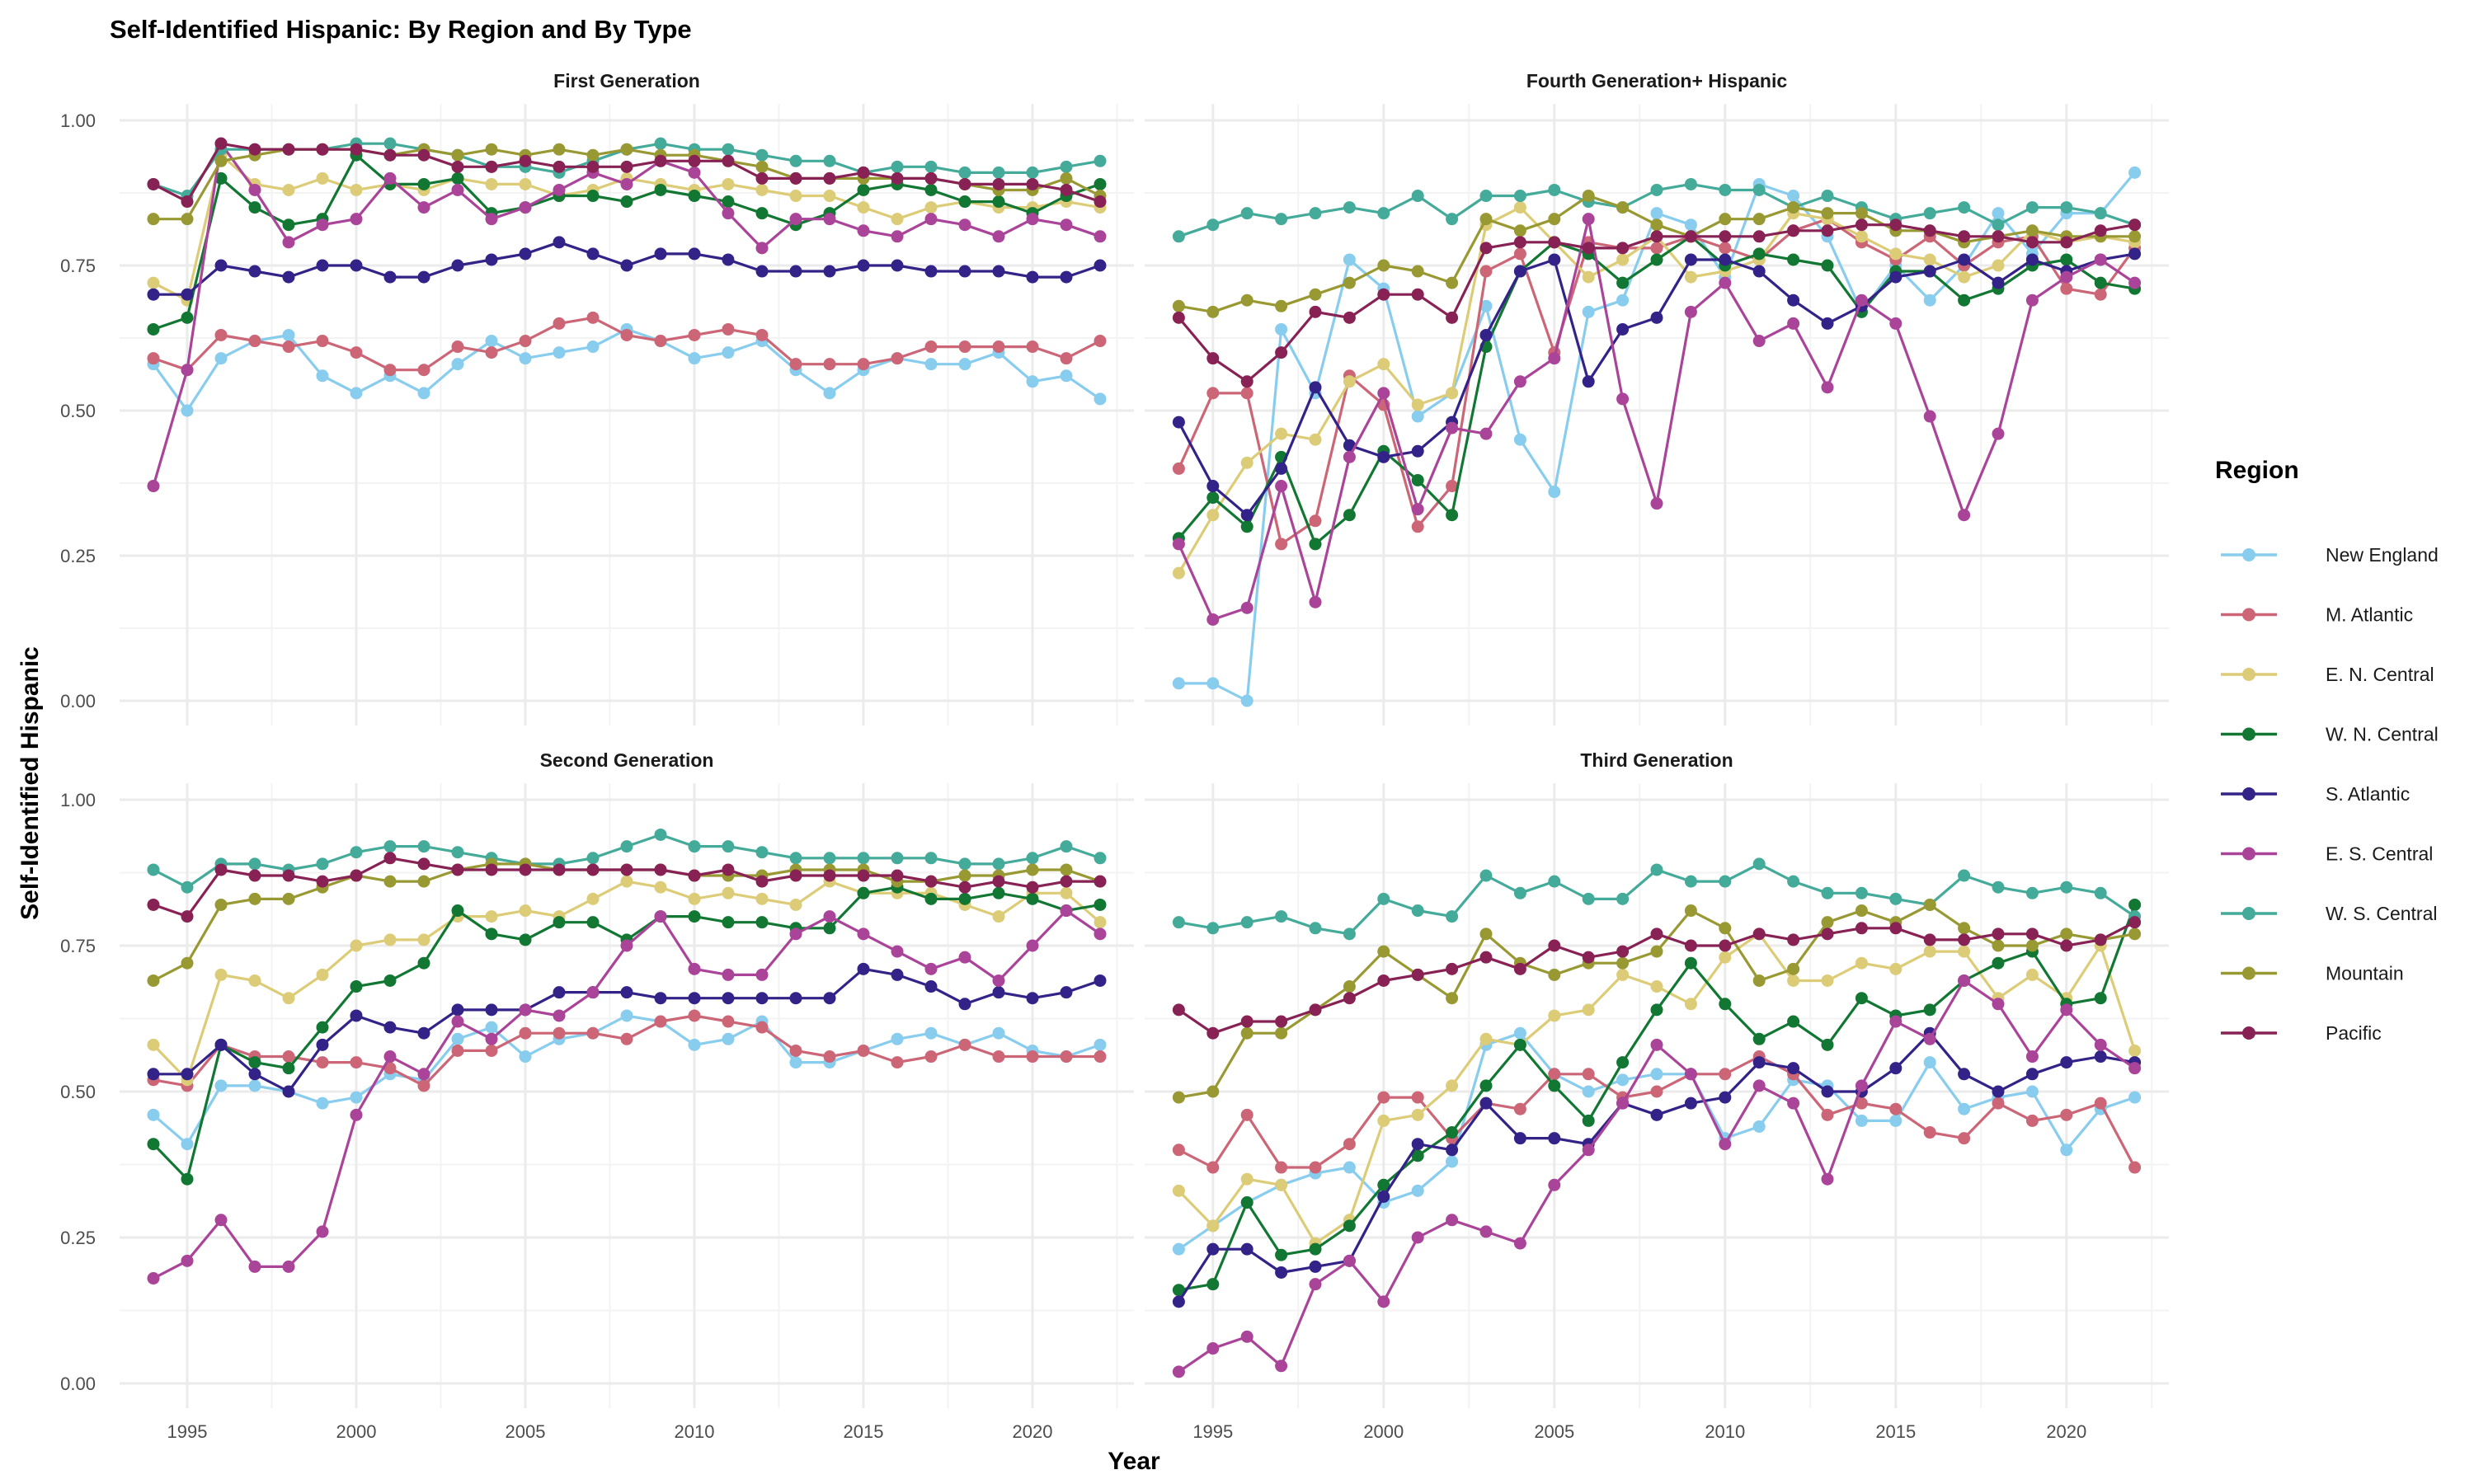  Describe the element at coordinates (1657, 254) in the screenshot. I see `series-mountain` at that location.